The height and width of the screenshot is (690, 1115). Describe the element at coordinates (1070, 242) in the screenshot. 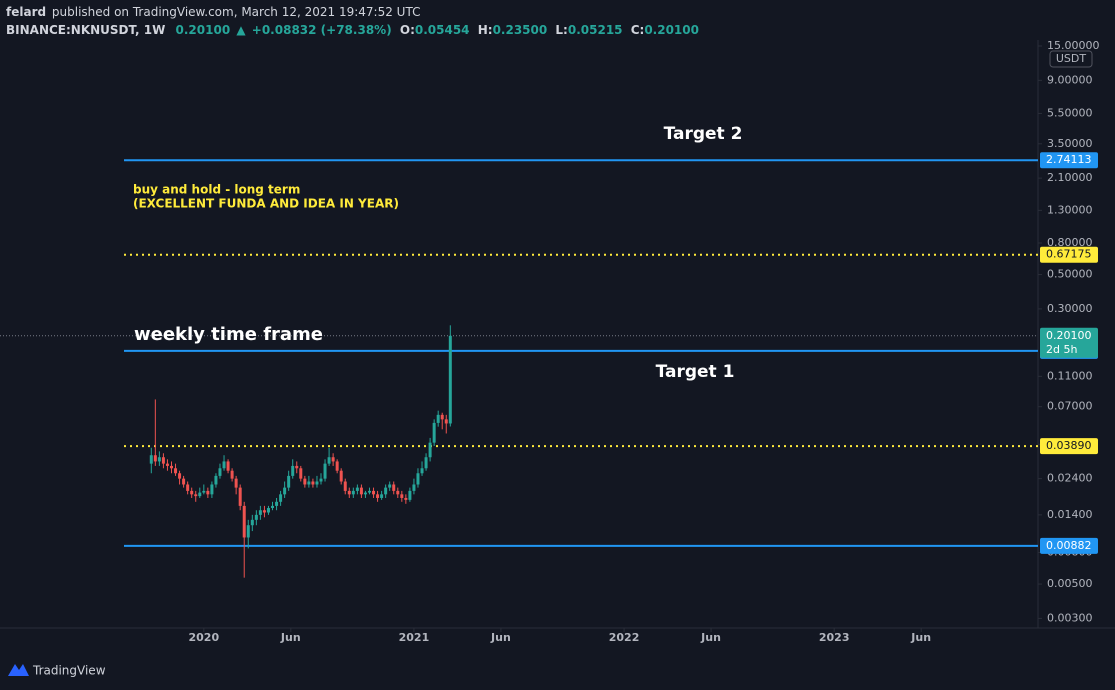

I see `y-tick-label: 0.80000` at that location.